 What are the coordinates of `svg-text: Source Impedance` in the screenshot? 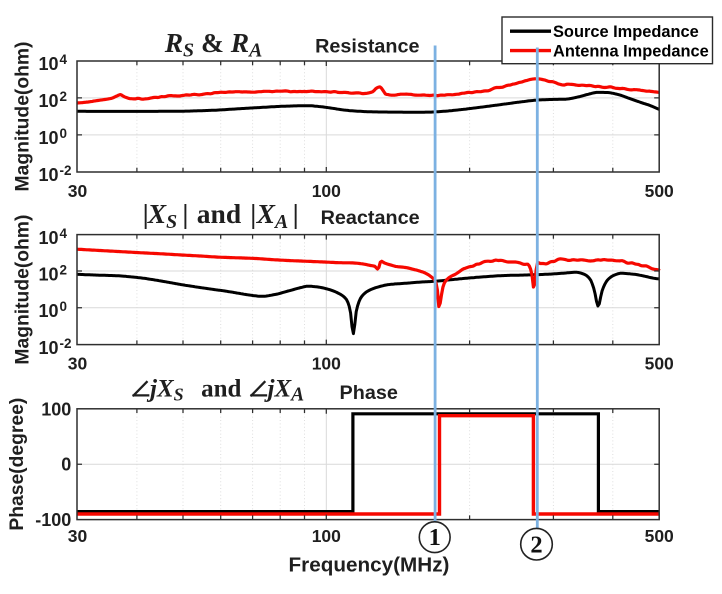 It's located at (626, 32).